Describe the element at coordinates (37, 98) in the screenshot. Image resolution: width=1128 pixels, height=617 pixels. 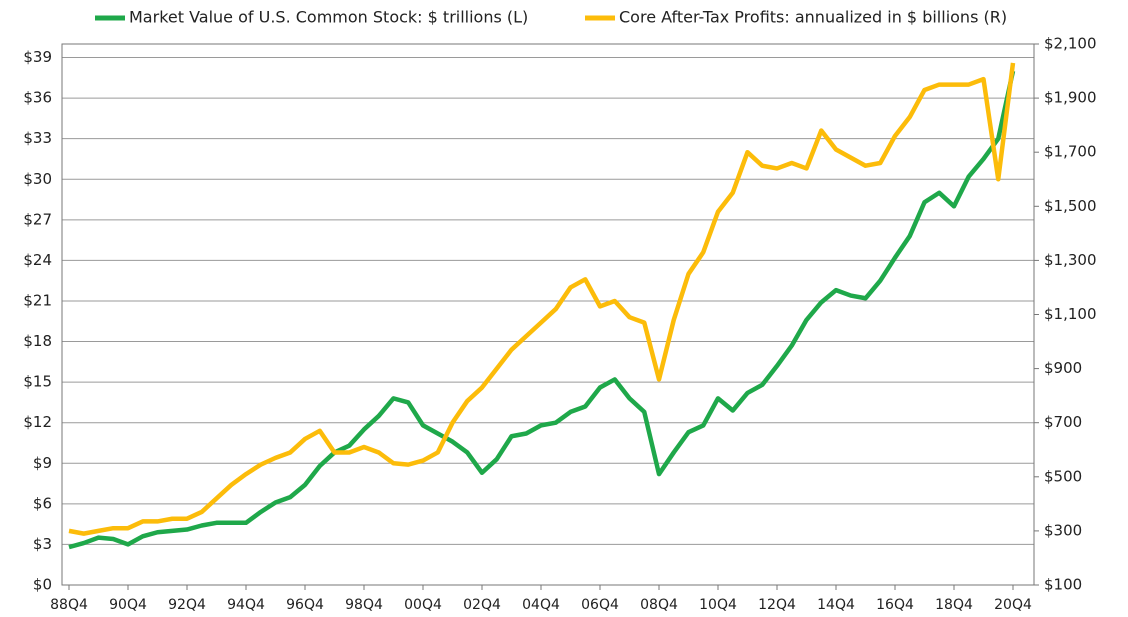
I see `y-tick-label: $36` at that location.